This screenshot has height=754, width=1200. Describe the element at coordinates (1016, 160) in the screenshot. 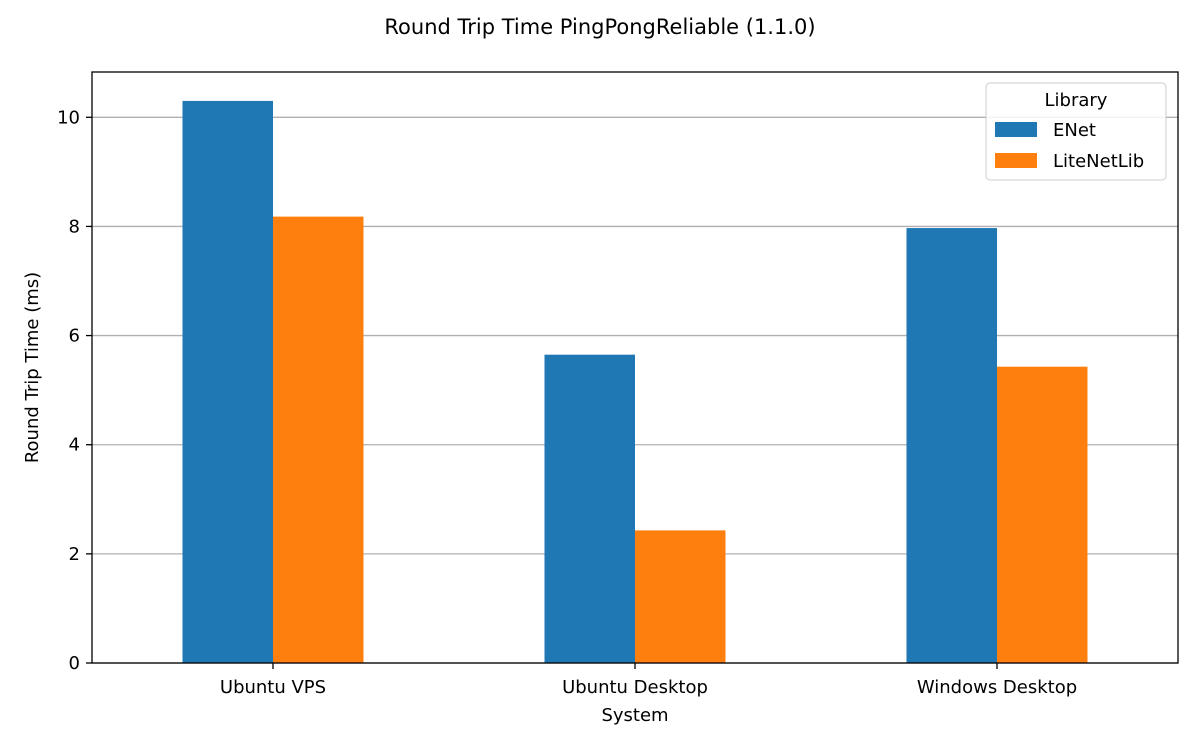

I see `legend-swatch-litenetlib` at that location.